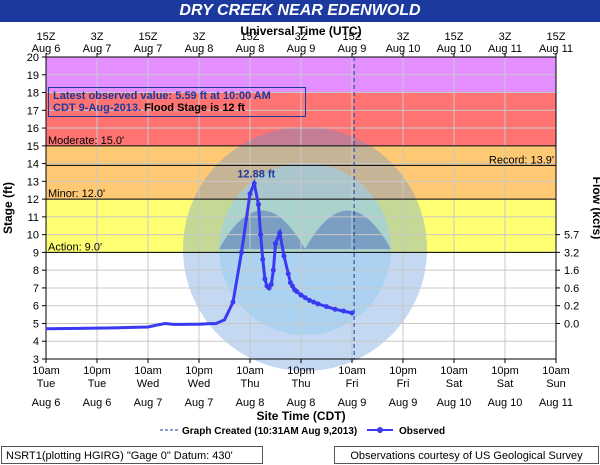 Image resolution: width=600 pixels, height=465 pixels. Describe the element at coordinates (422, 431) in the screenshot. I see `legend-observed-label: Observed` at that location.